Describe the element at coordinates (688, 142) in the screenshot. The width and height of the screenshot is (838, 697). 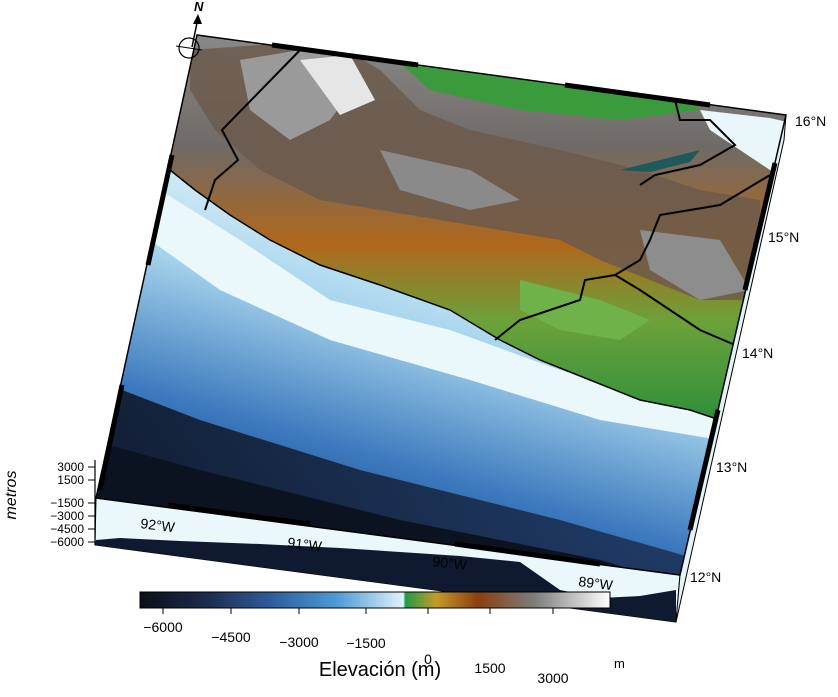
I see `border-guatemala-honduras` at that location.